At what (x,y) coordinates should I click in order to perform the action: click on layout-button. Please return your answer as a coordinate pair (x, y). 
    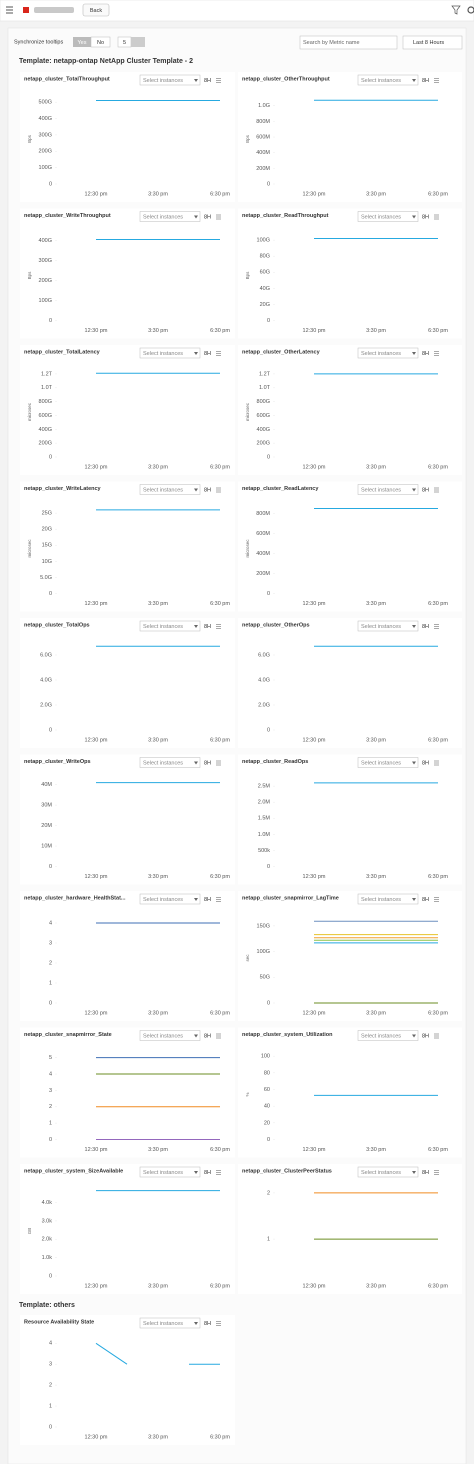
    Looking at the image, I should click on (138, 42).